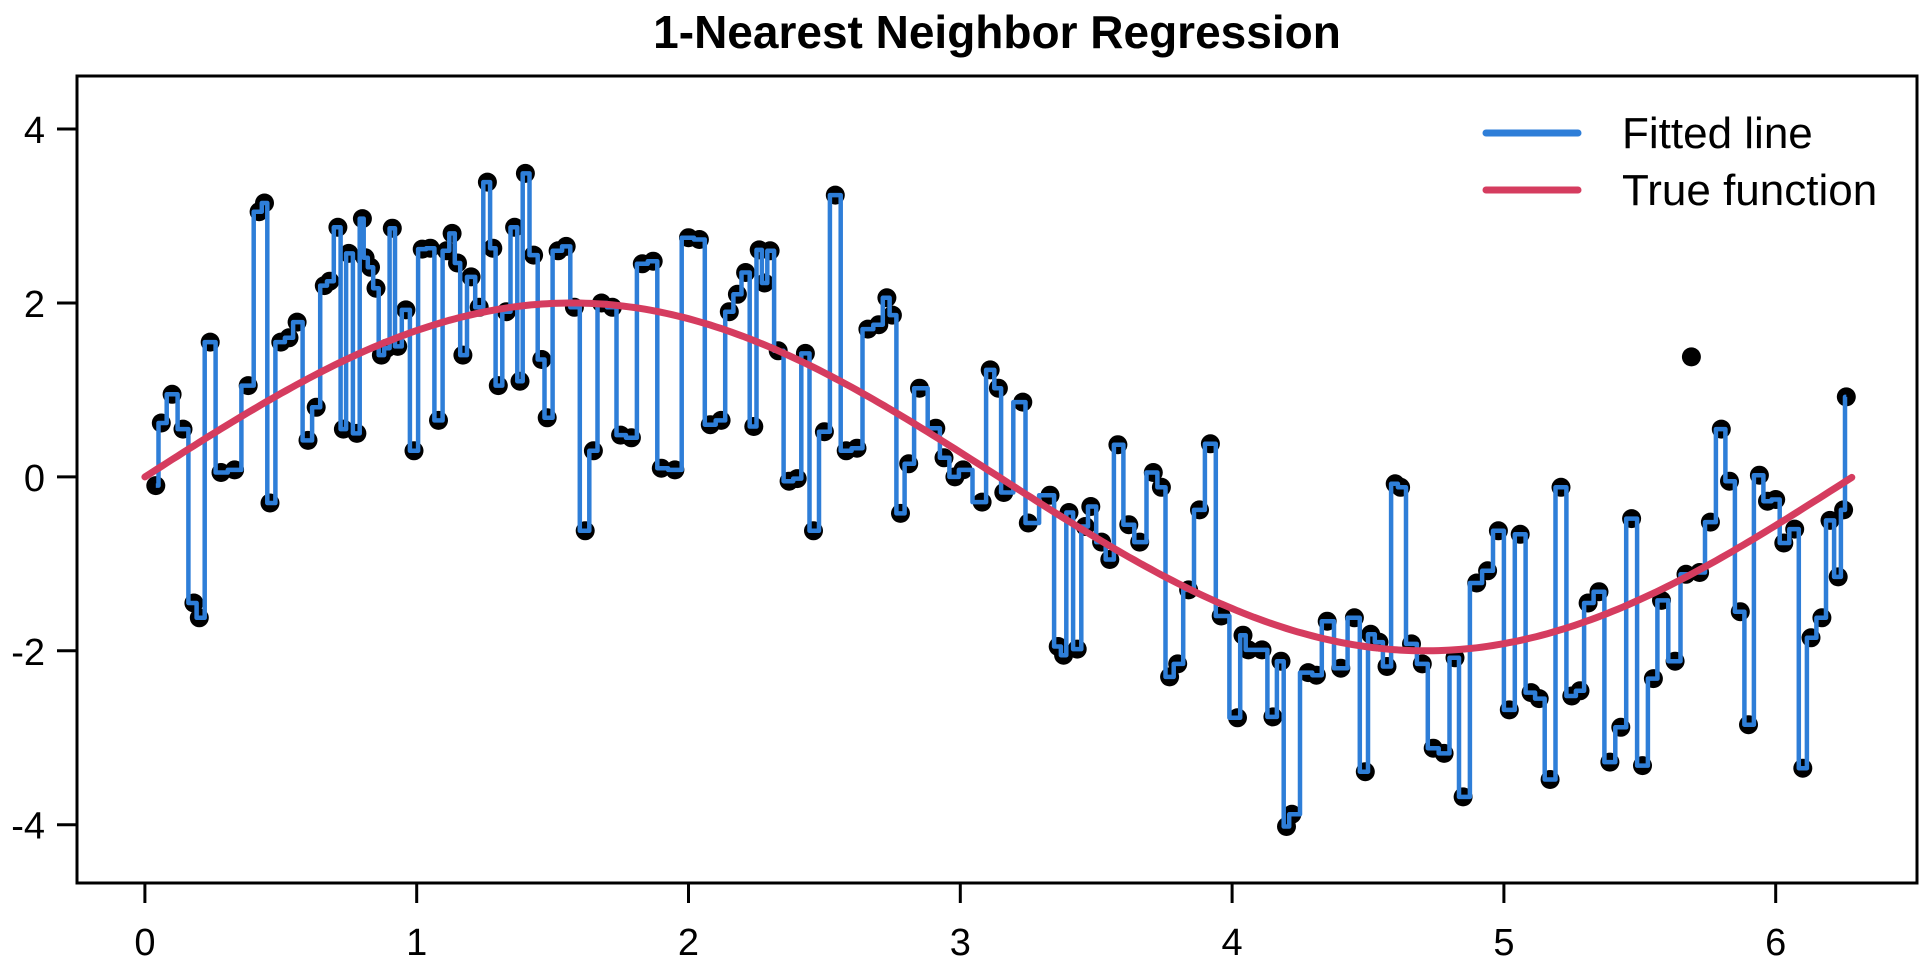 This screenshot has width=1920, height=960. Describe the element at coordinates (28, 827) in the screenshot. I see `y-tick-label: -4` at that location.